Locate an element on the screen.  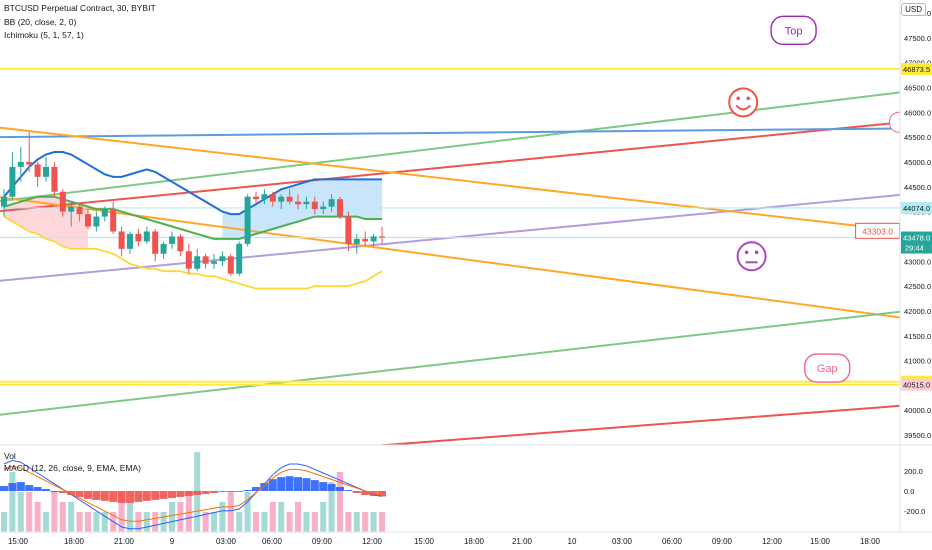
price-axis-marker-text: 44074.0 is located at coordinates (916, 208).